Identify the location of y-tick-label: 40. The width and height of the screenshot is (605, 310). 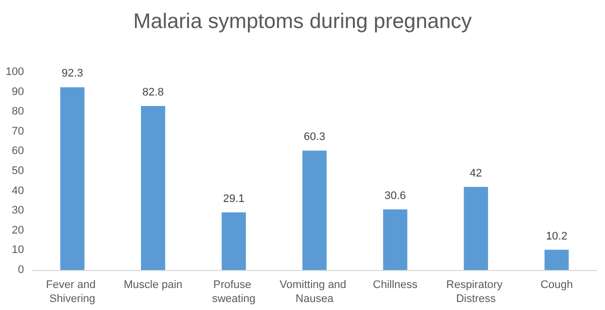
(18, 190).